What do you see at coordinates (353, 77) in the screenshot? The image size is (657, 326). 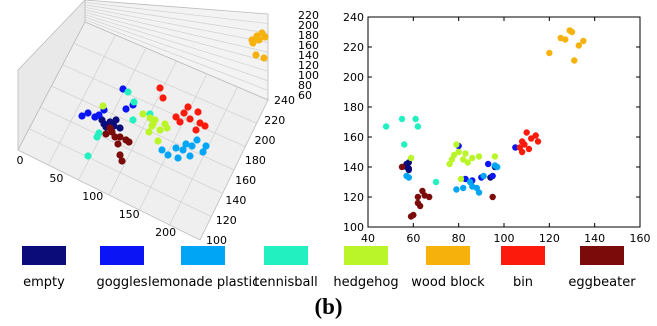 I see `y-tick-label: 200` at bounding box center [353, 77].